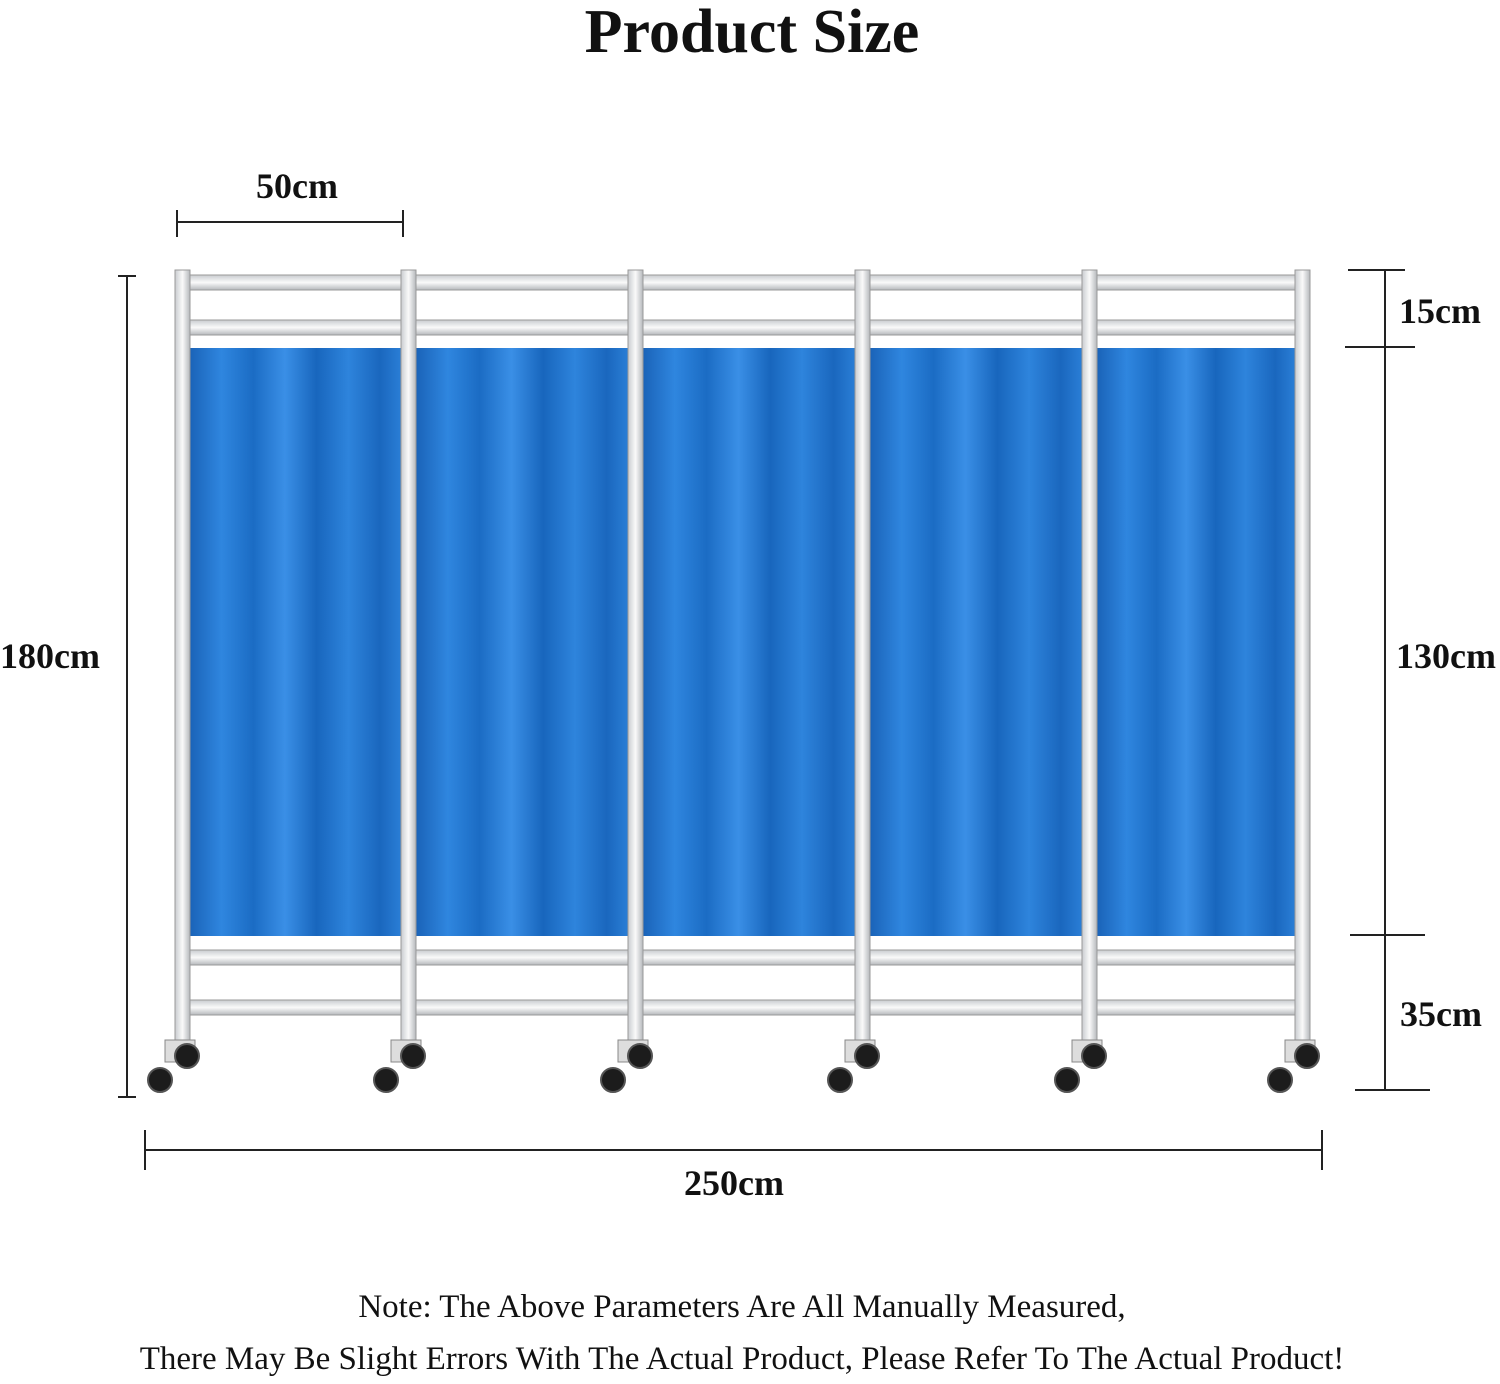  Describe the element at coordinates (1440, 311) in the screenshot. I see `top-section-label: 15cm` at that location.